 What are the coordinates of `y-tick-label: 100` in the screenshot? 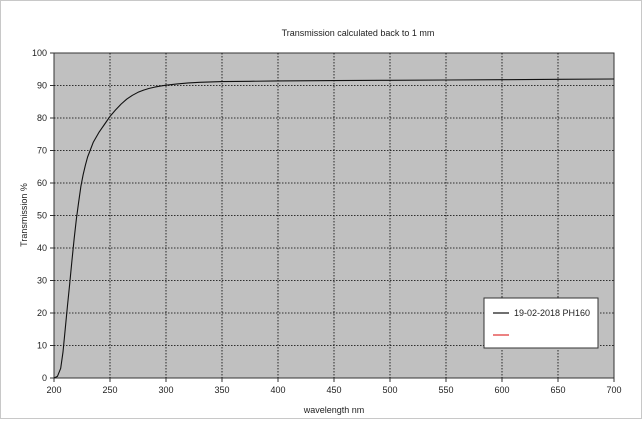 It's located at (39, 53).